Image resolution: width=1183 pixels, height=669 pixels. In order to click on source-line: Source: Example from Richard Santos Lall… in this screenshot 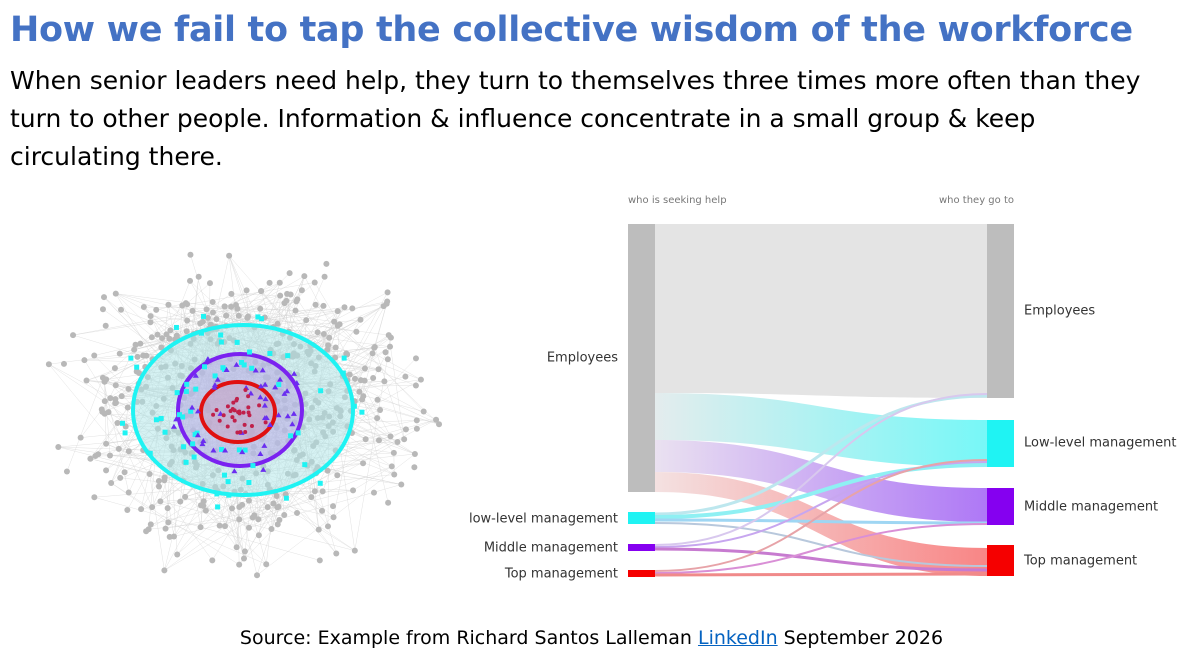, I will do `click(591, 638)`.